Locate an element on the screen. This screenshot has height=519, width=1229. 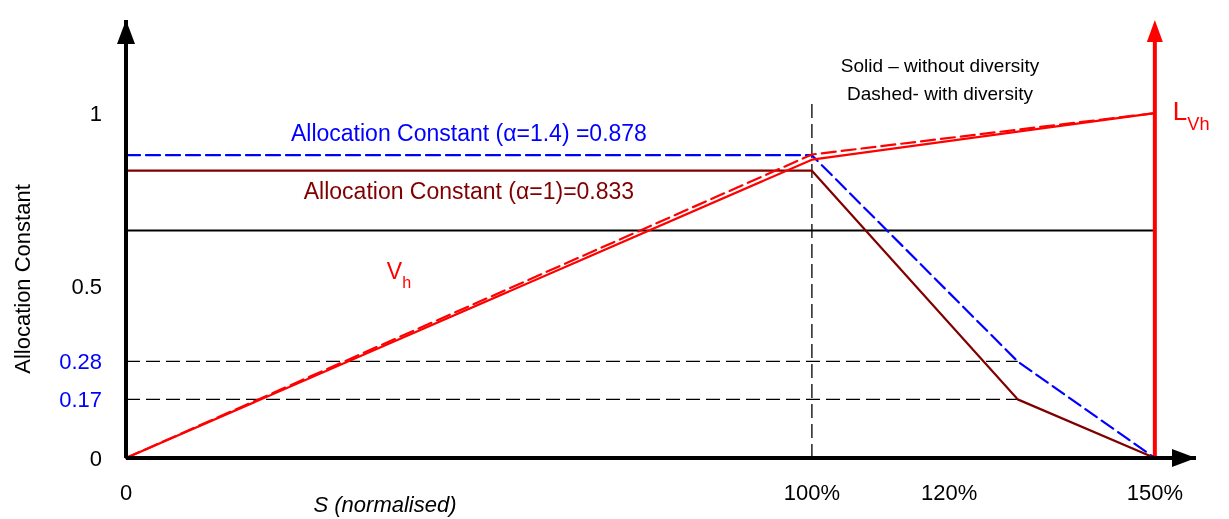
x-tick-label: 120% is located at coordinates (949, 492).